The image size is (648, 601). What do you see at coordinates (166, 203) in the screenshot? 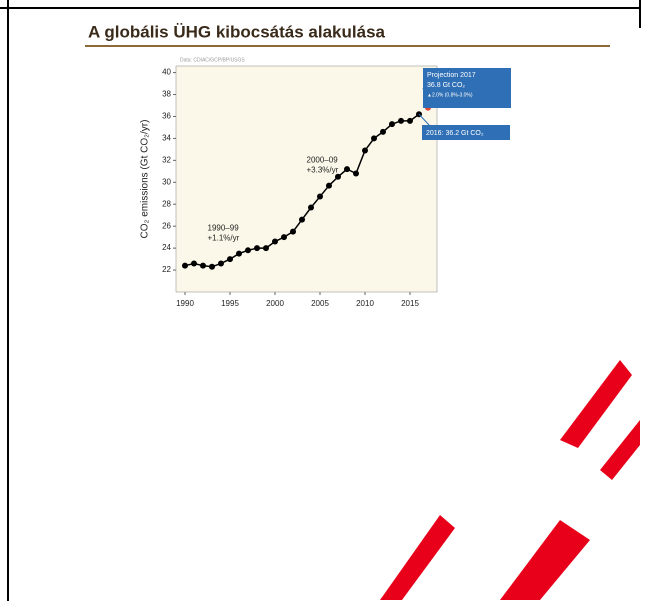
I see `y-tick-label: 28` at bounding box center [166, 203].